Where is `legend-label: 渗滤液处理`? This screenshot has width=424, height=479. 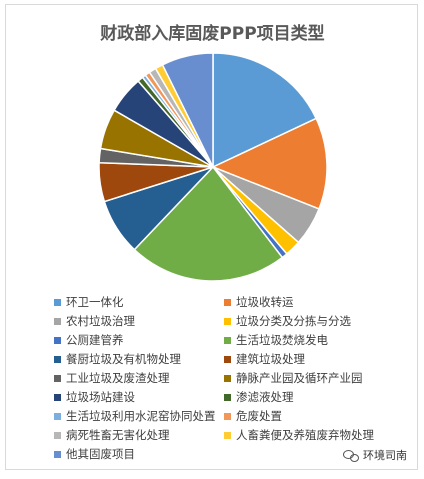
legend-label: 渗滤液处理 is located at coordinates (265, 397).